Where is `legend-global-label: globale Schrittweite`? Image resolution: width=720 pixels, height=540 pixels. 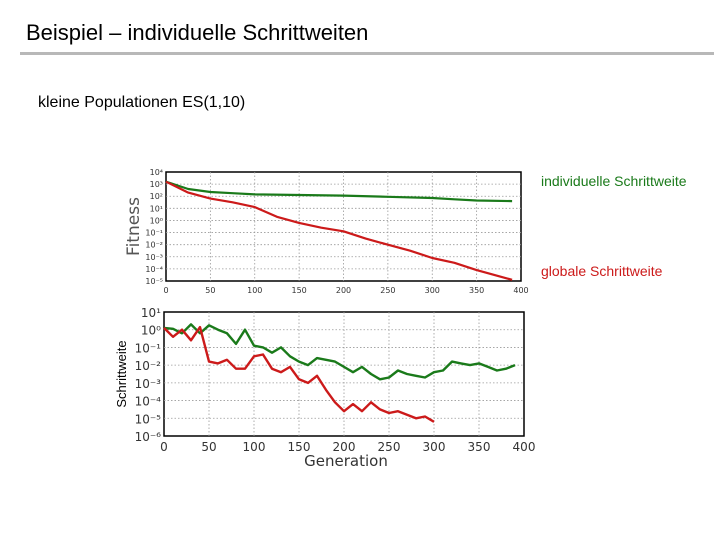
legend-global-label: globale Schrittweite is located at coordinates (602, 271).